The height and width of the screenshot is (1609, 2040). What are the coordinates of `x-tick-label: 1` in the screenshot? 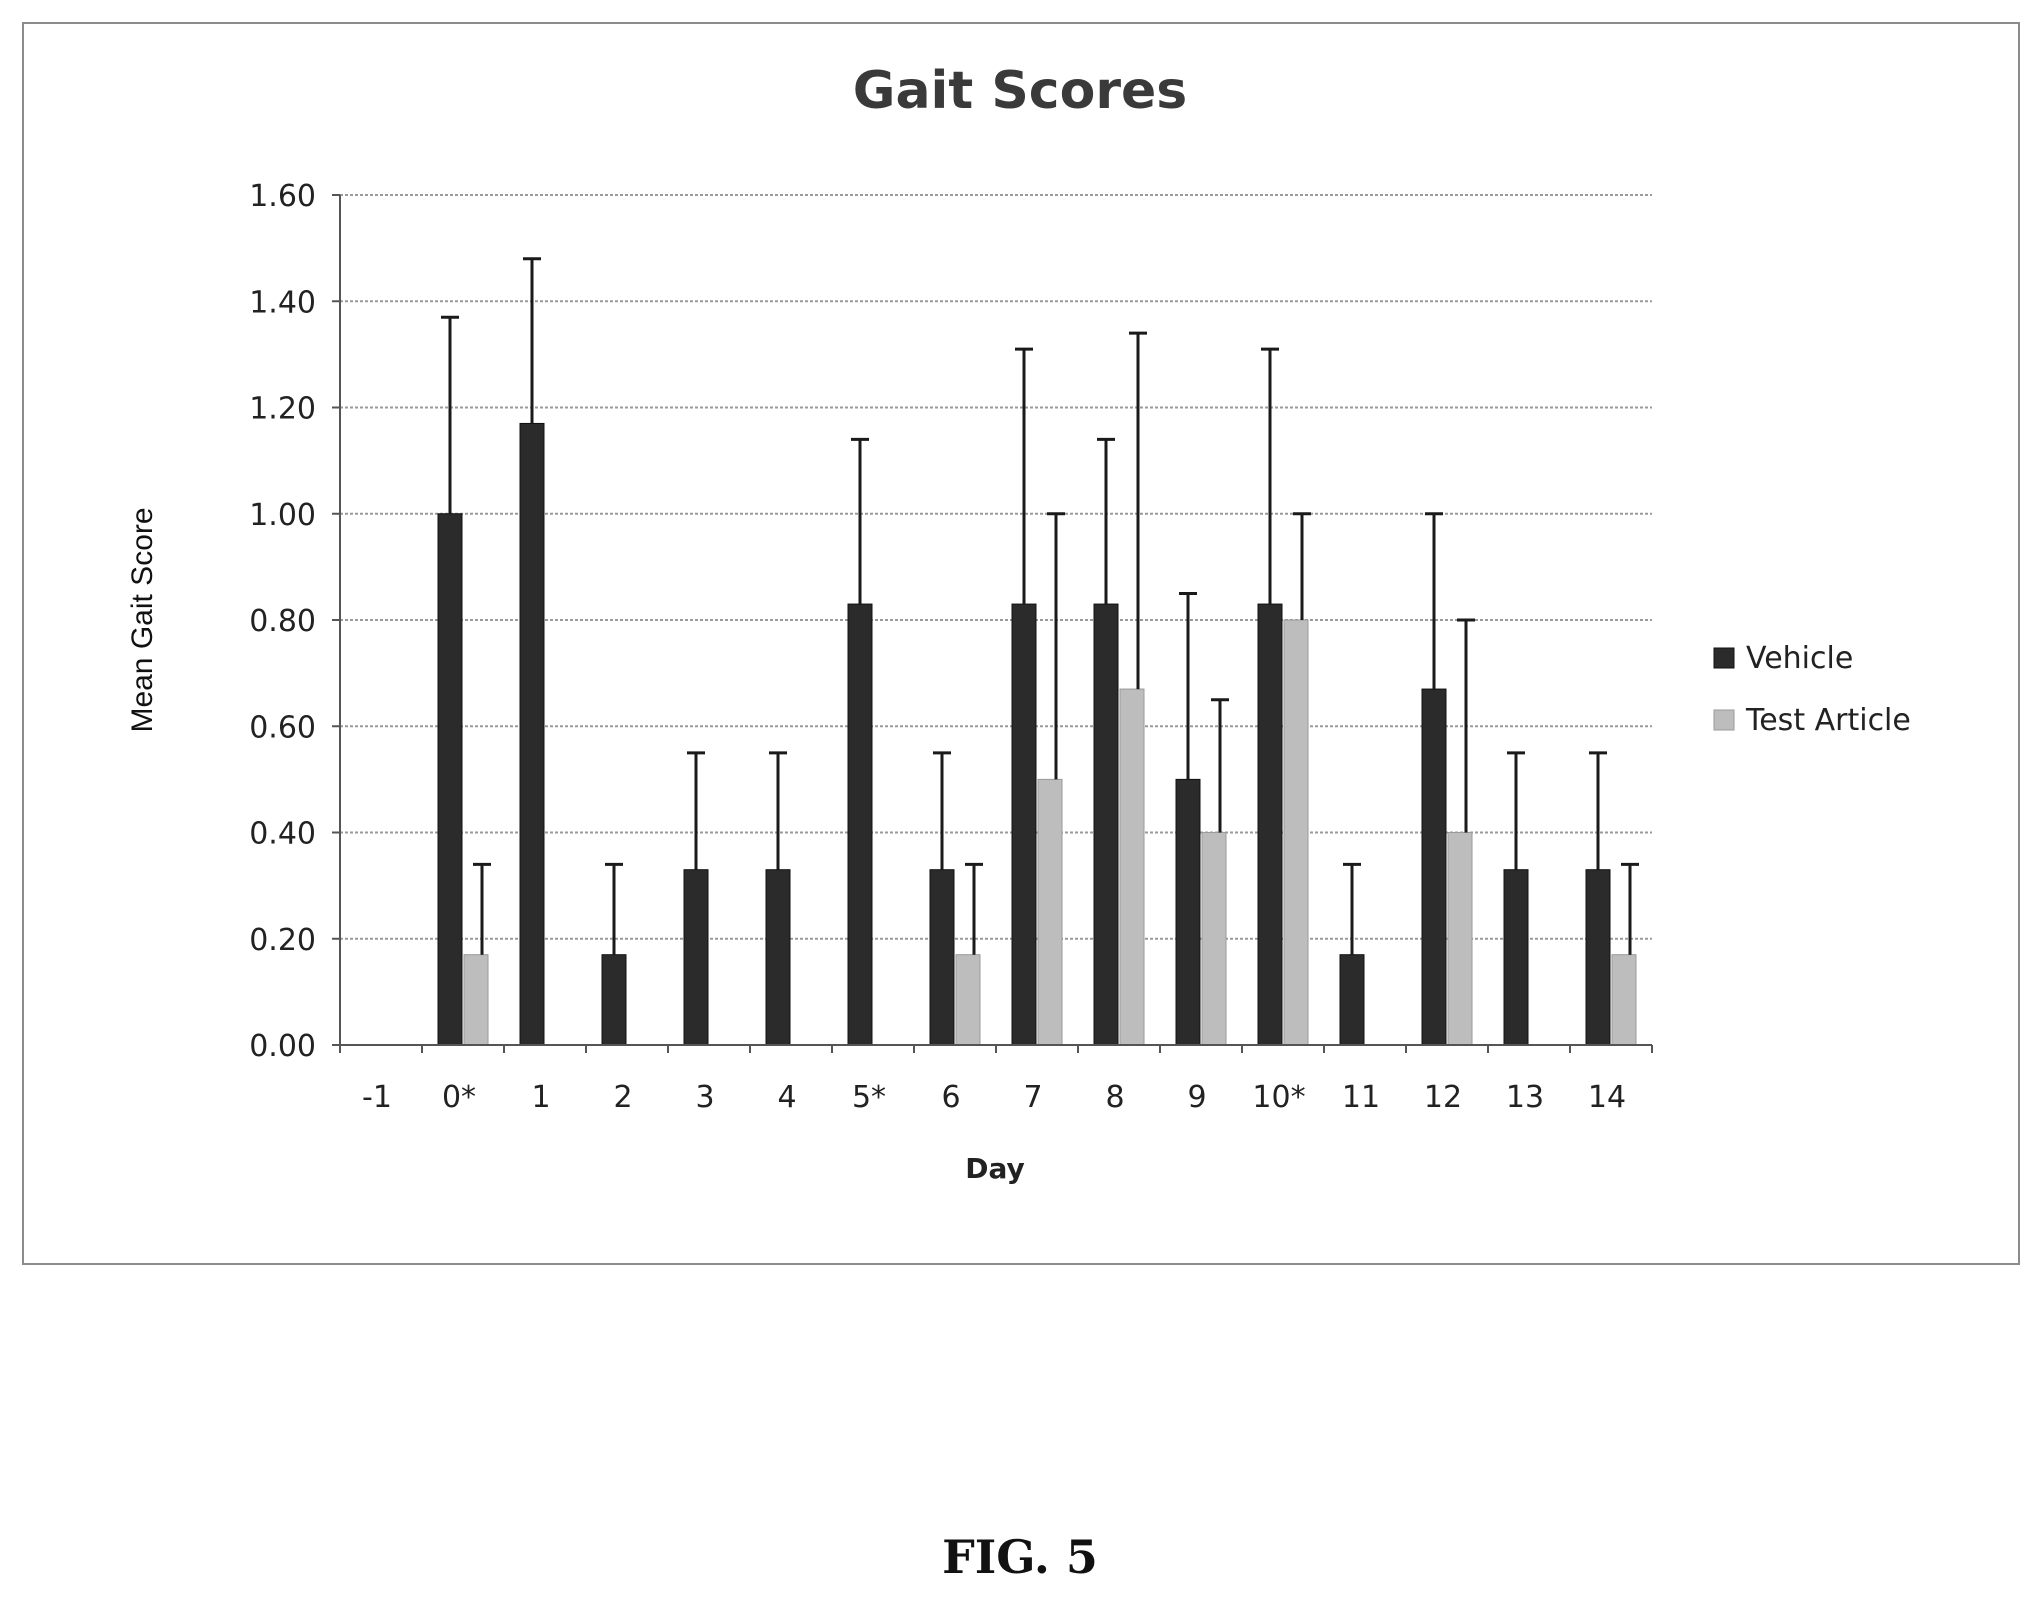 It's located at (540, 1097).